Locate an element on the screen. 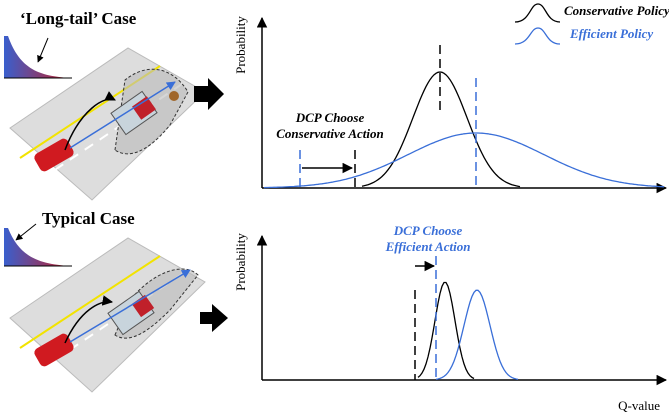 The height and width of the screenshot is (417, 669). annotation: Efficient Action is located at coordinates (428, 246).